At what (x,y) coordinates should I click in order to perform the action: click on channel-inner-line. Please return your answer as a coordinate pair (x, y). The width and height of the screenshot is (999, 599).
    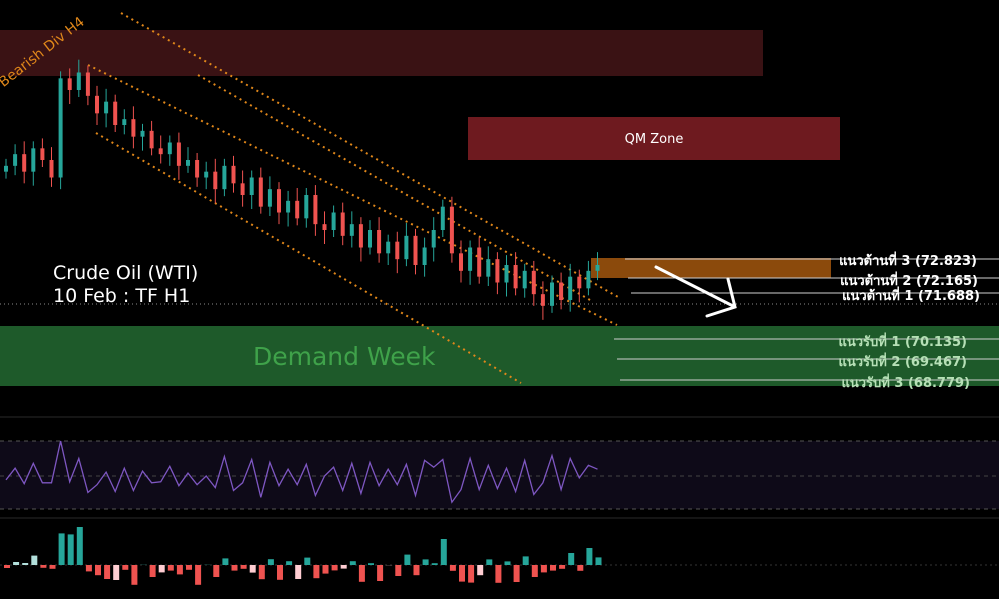
    Looking at the image, I should click on (394, 187).